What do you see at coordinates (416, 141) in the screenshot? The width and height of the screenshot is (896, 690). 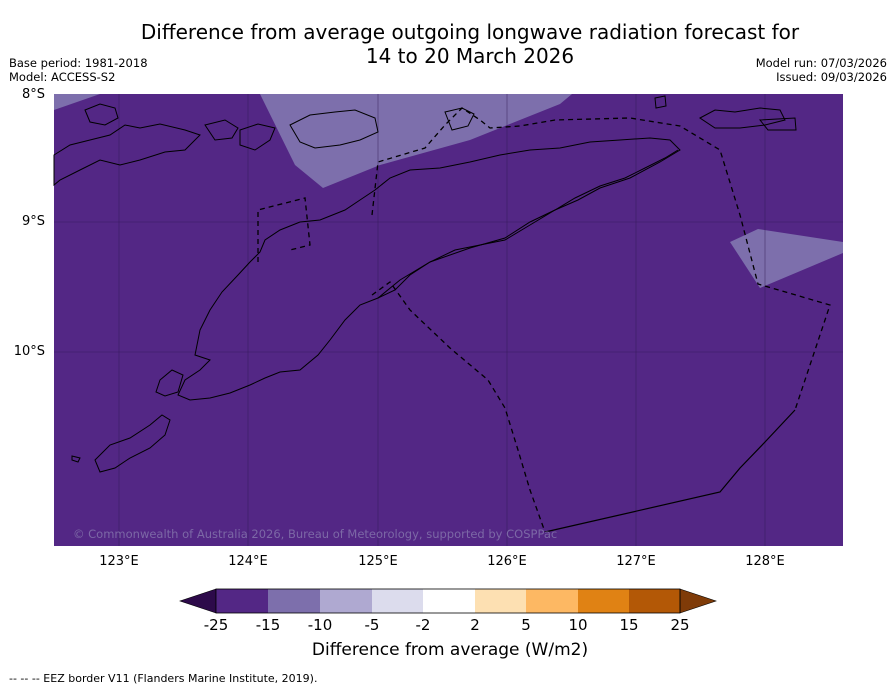 I see `anomaly-patch-north` at bounding box center [416, 141].